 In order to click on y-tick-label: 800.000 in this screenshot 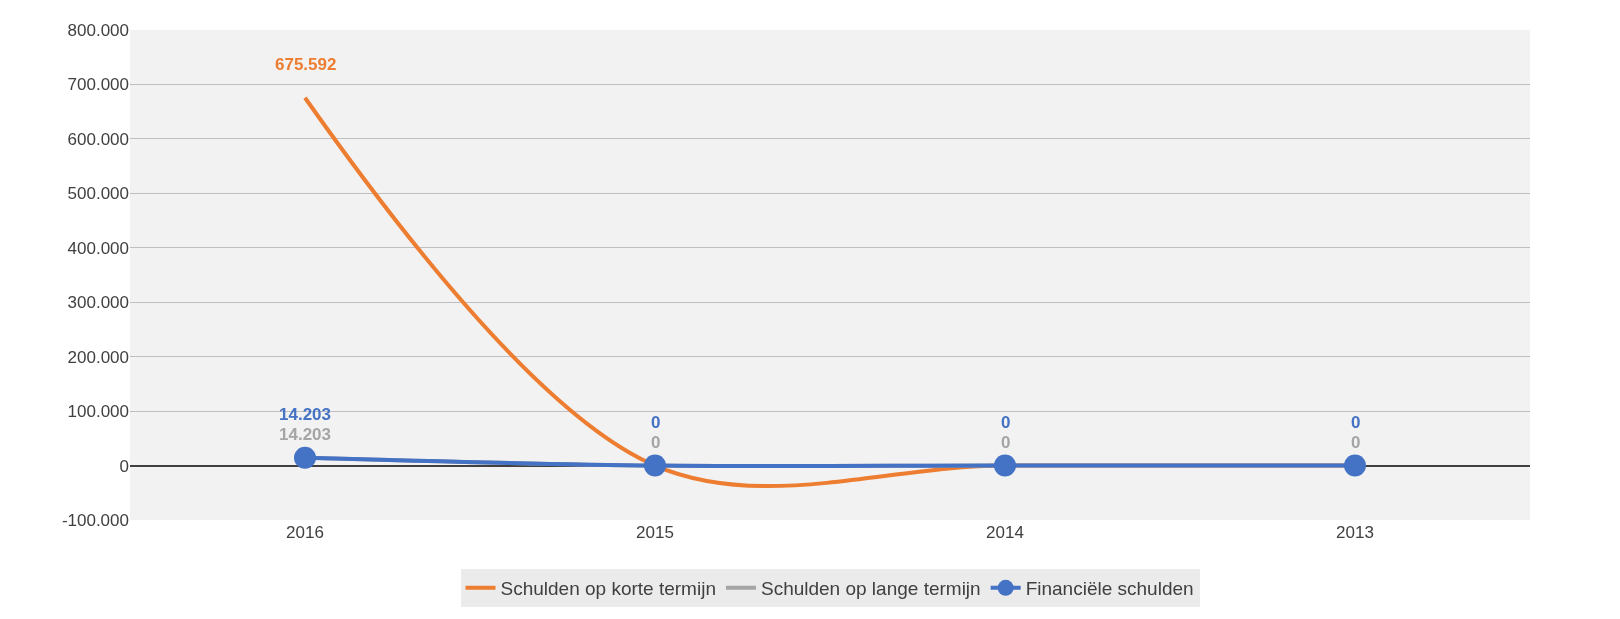, I will do `click(98, 30)`.